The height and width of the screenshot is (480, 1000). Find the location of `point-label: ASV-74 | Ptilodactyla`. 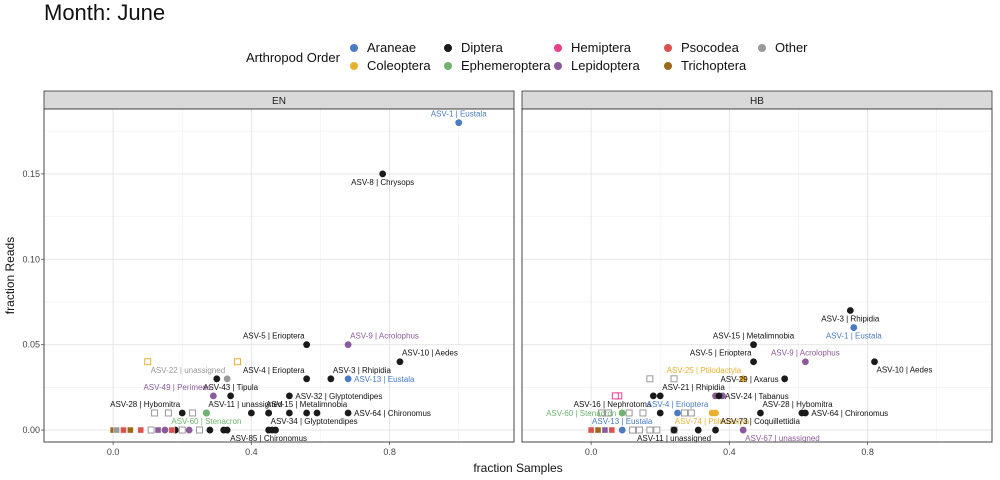

point-label: ASV-74 | Ptilodactyla is located at coordinates (712, 421).